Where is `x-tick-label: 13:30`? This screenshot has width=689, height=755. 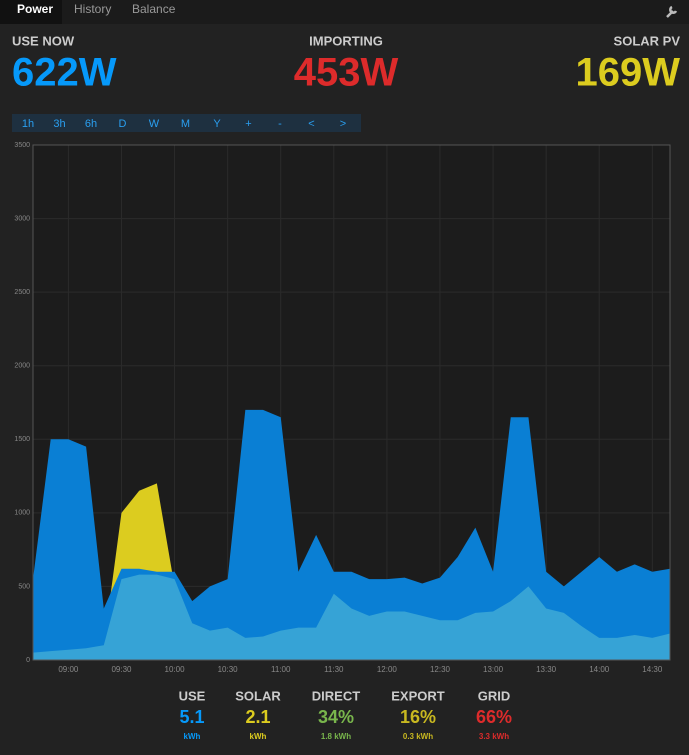 x-tick-label: 13:30 is located at coordinates (546, 669).